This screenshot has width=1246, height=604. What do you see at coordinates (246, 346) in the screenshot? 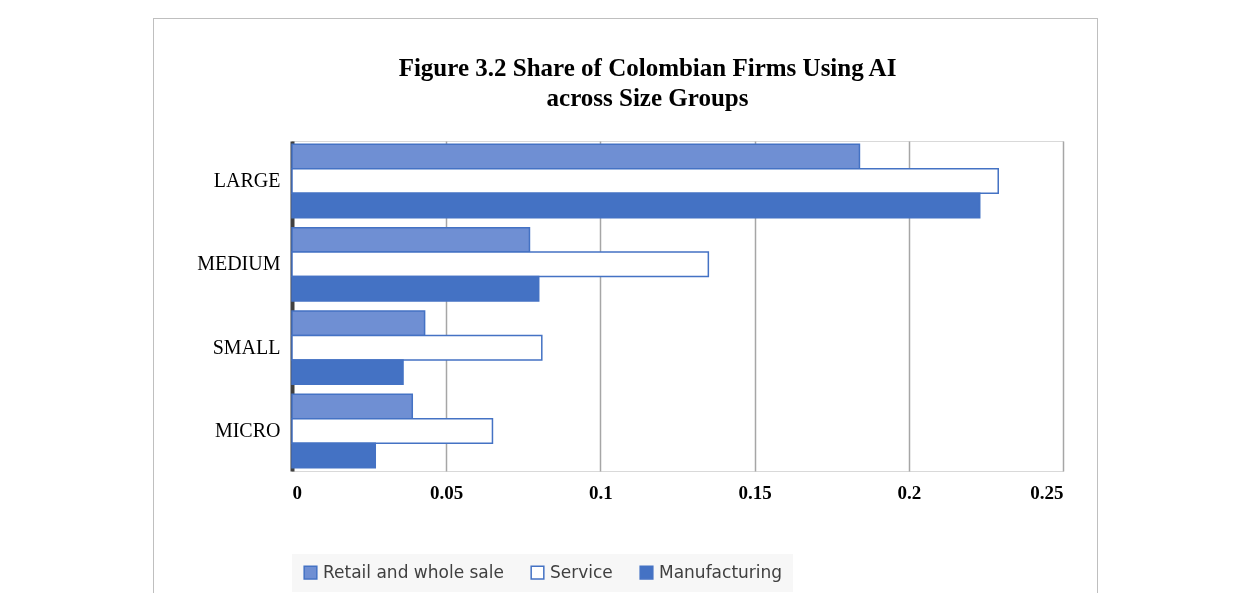
I see `y-tick-label: SMALL` at bounding box center [246, 346].